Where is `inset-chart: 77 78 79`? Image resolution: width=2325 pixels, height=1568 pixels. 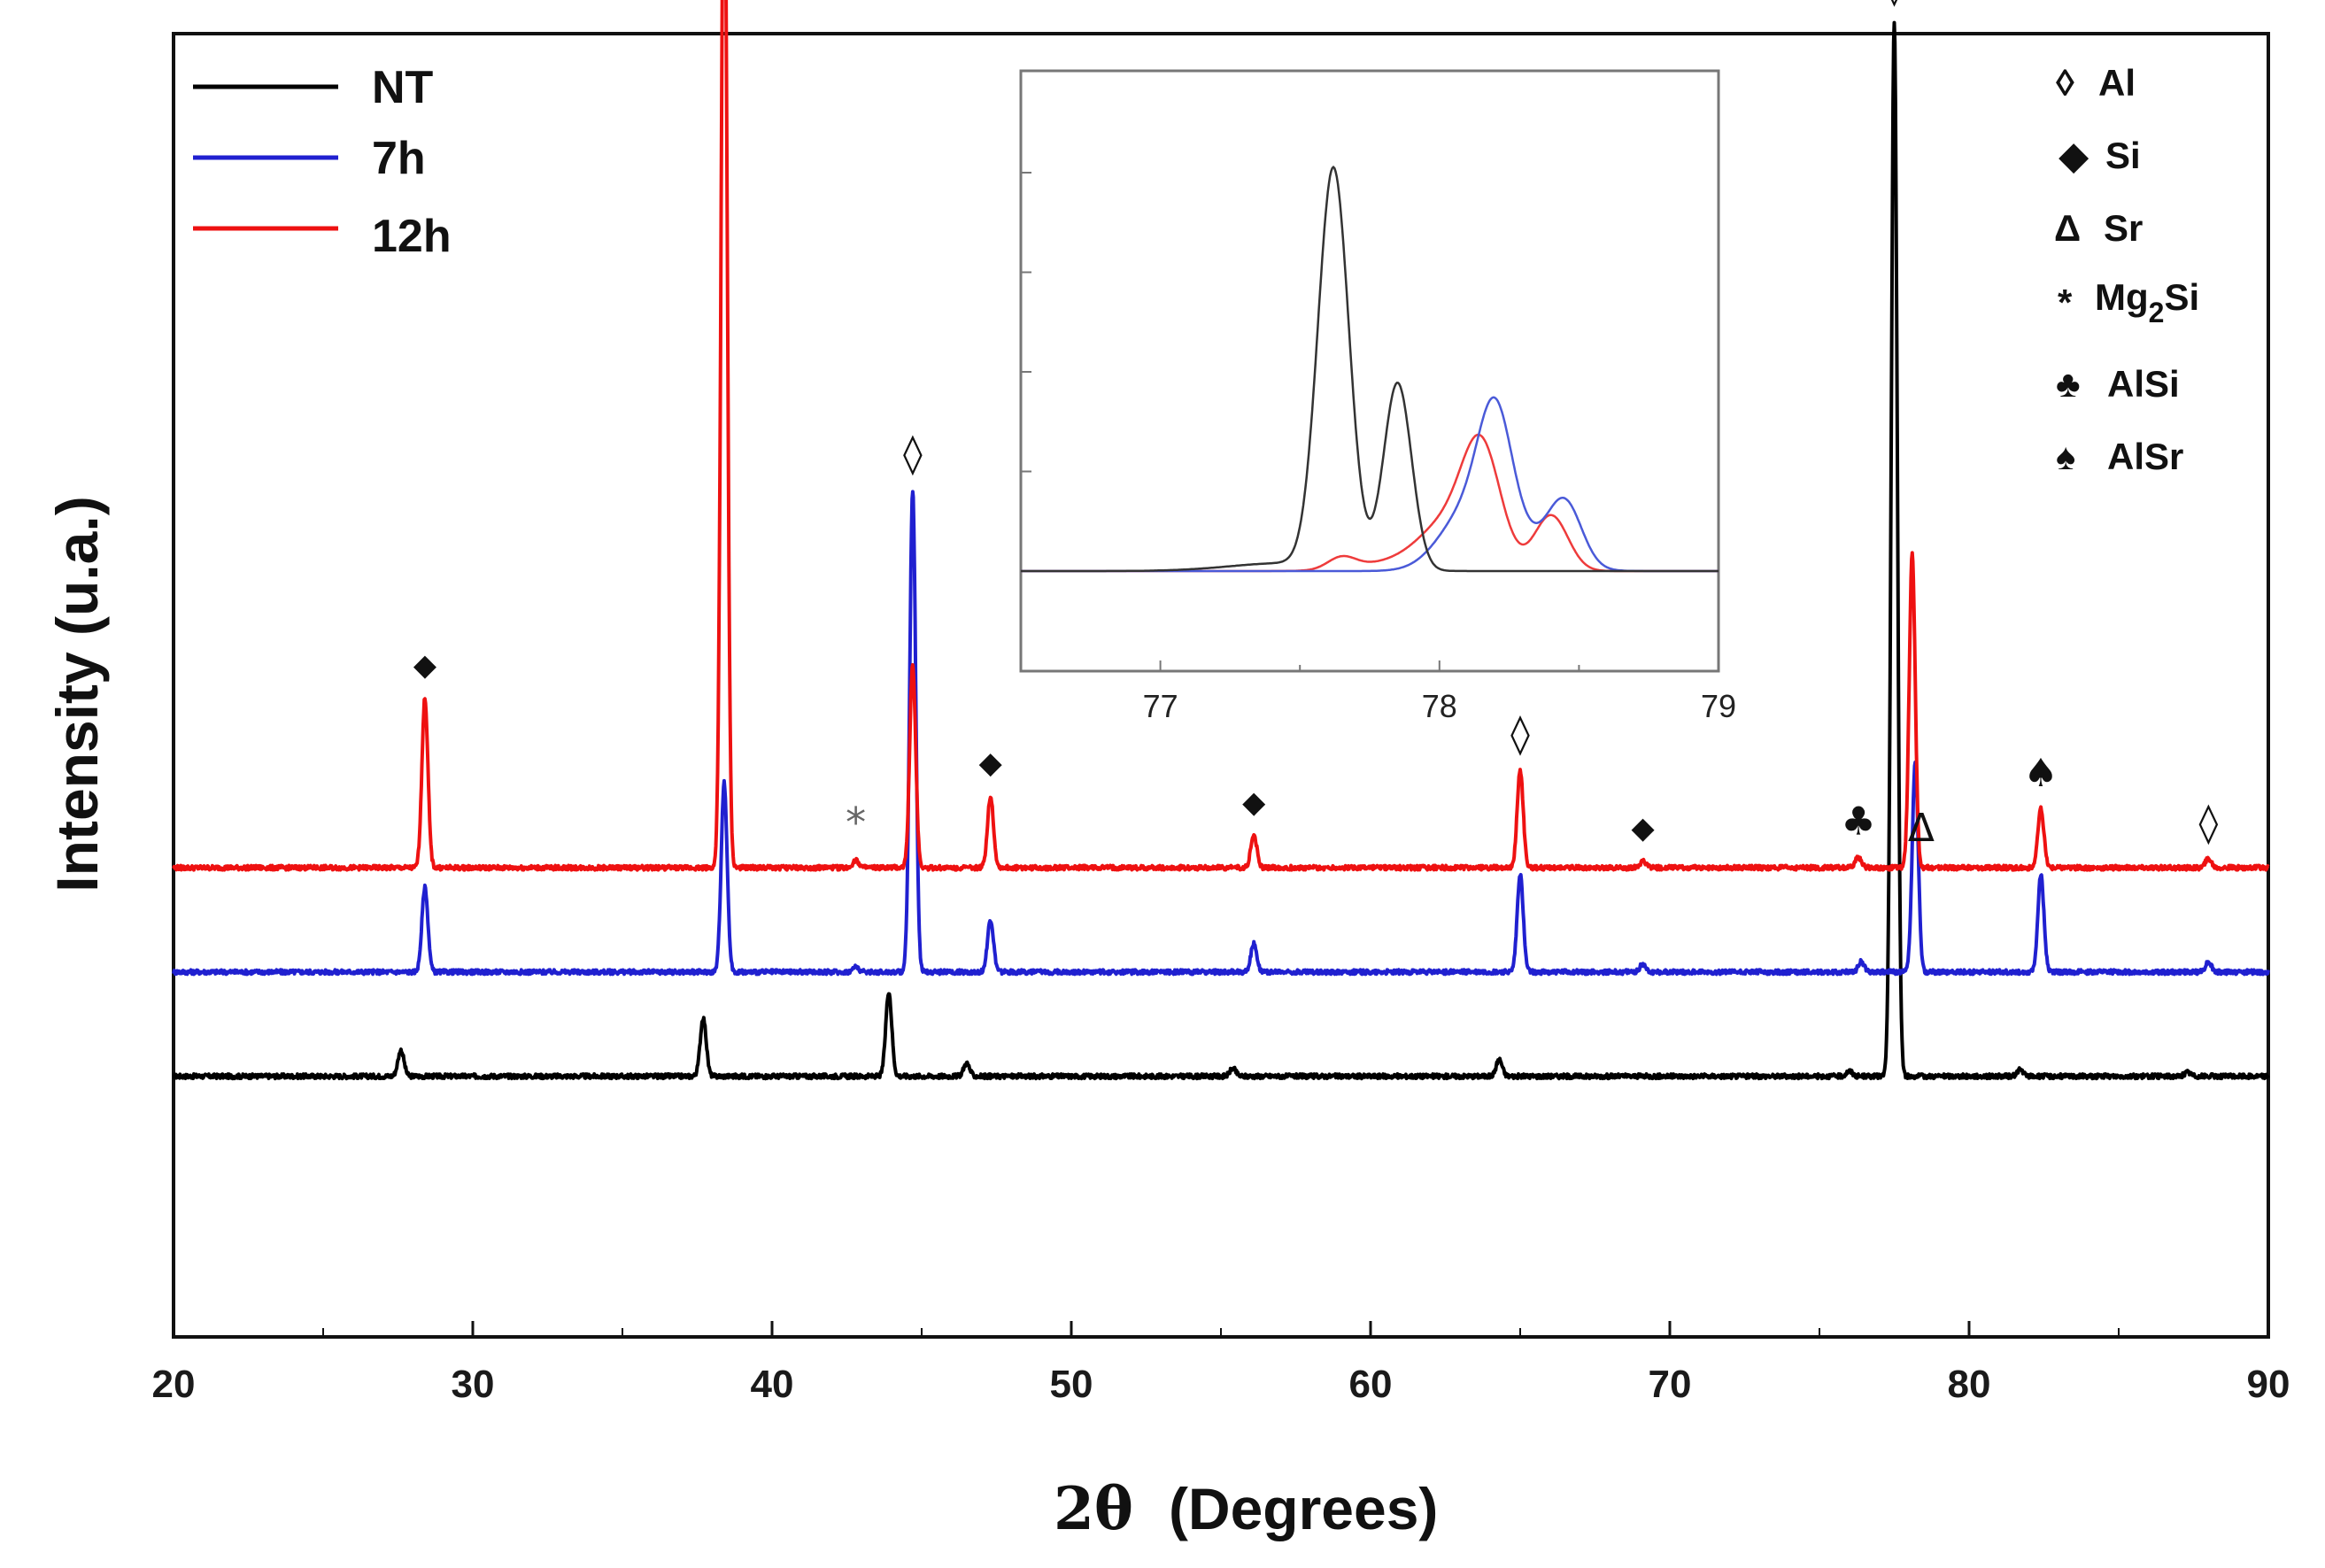
inset-chart: 77 78 79 is located at coordinates (1377, 397).